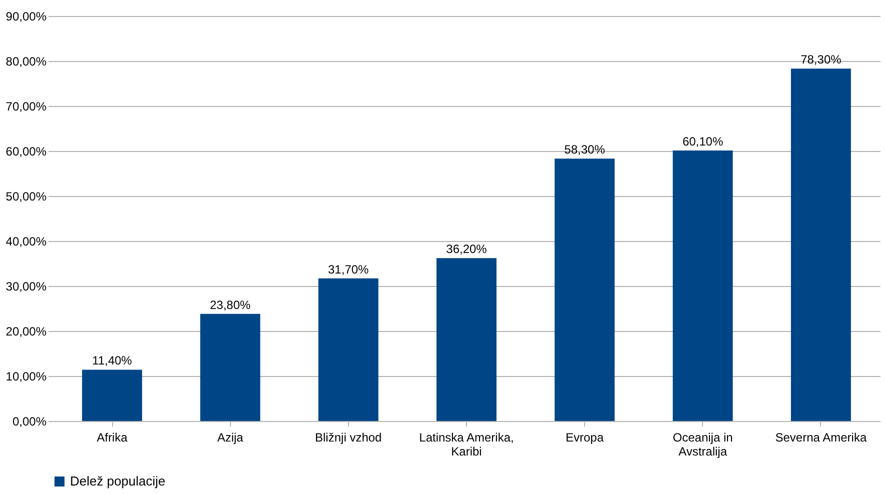 The height and width of the screenshot is (494, 885). I want to click on data-label: 11,40%, so click(112, 361).